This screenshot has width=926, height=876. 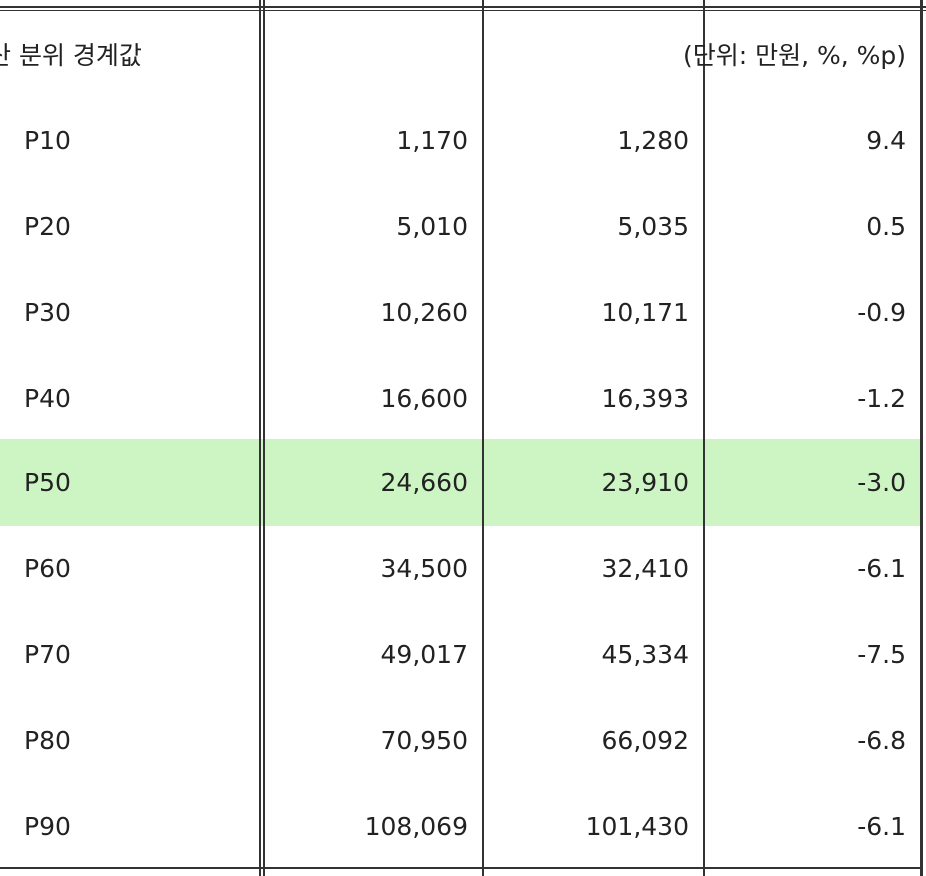 I want to click on change-cell: -1.2, so click(x=881, y=398).